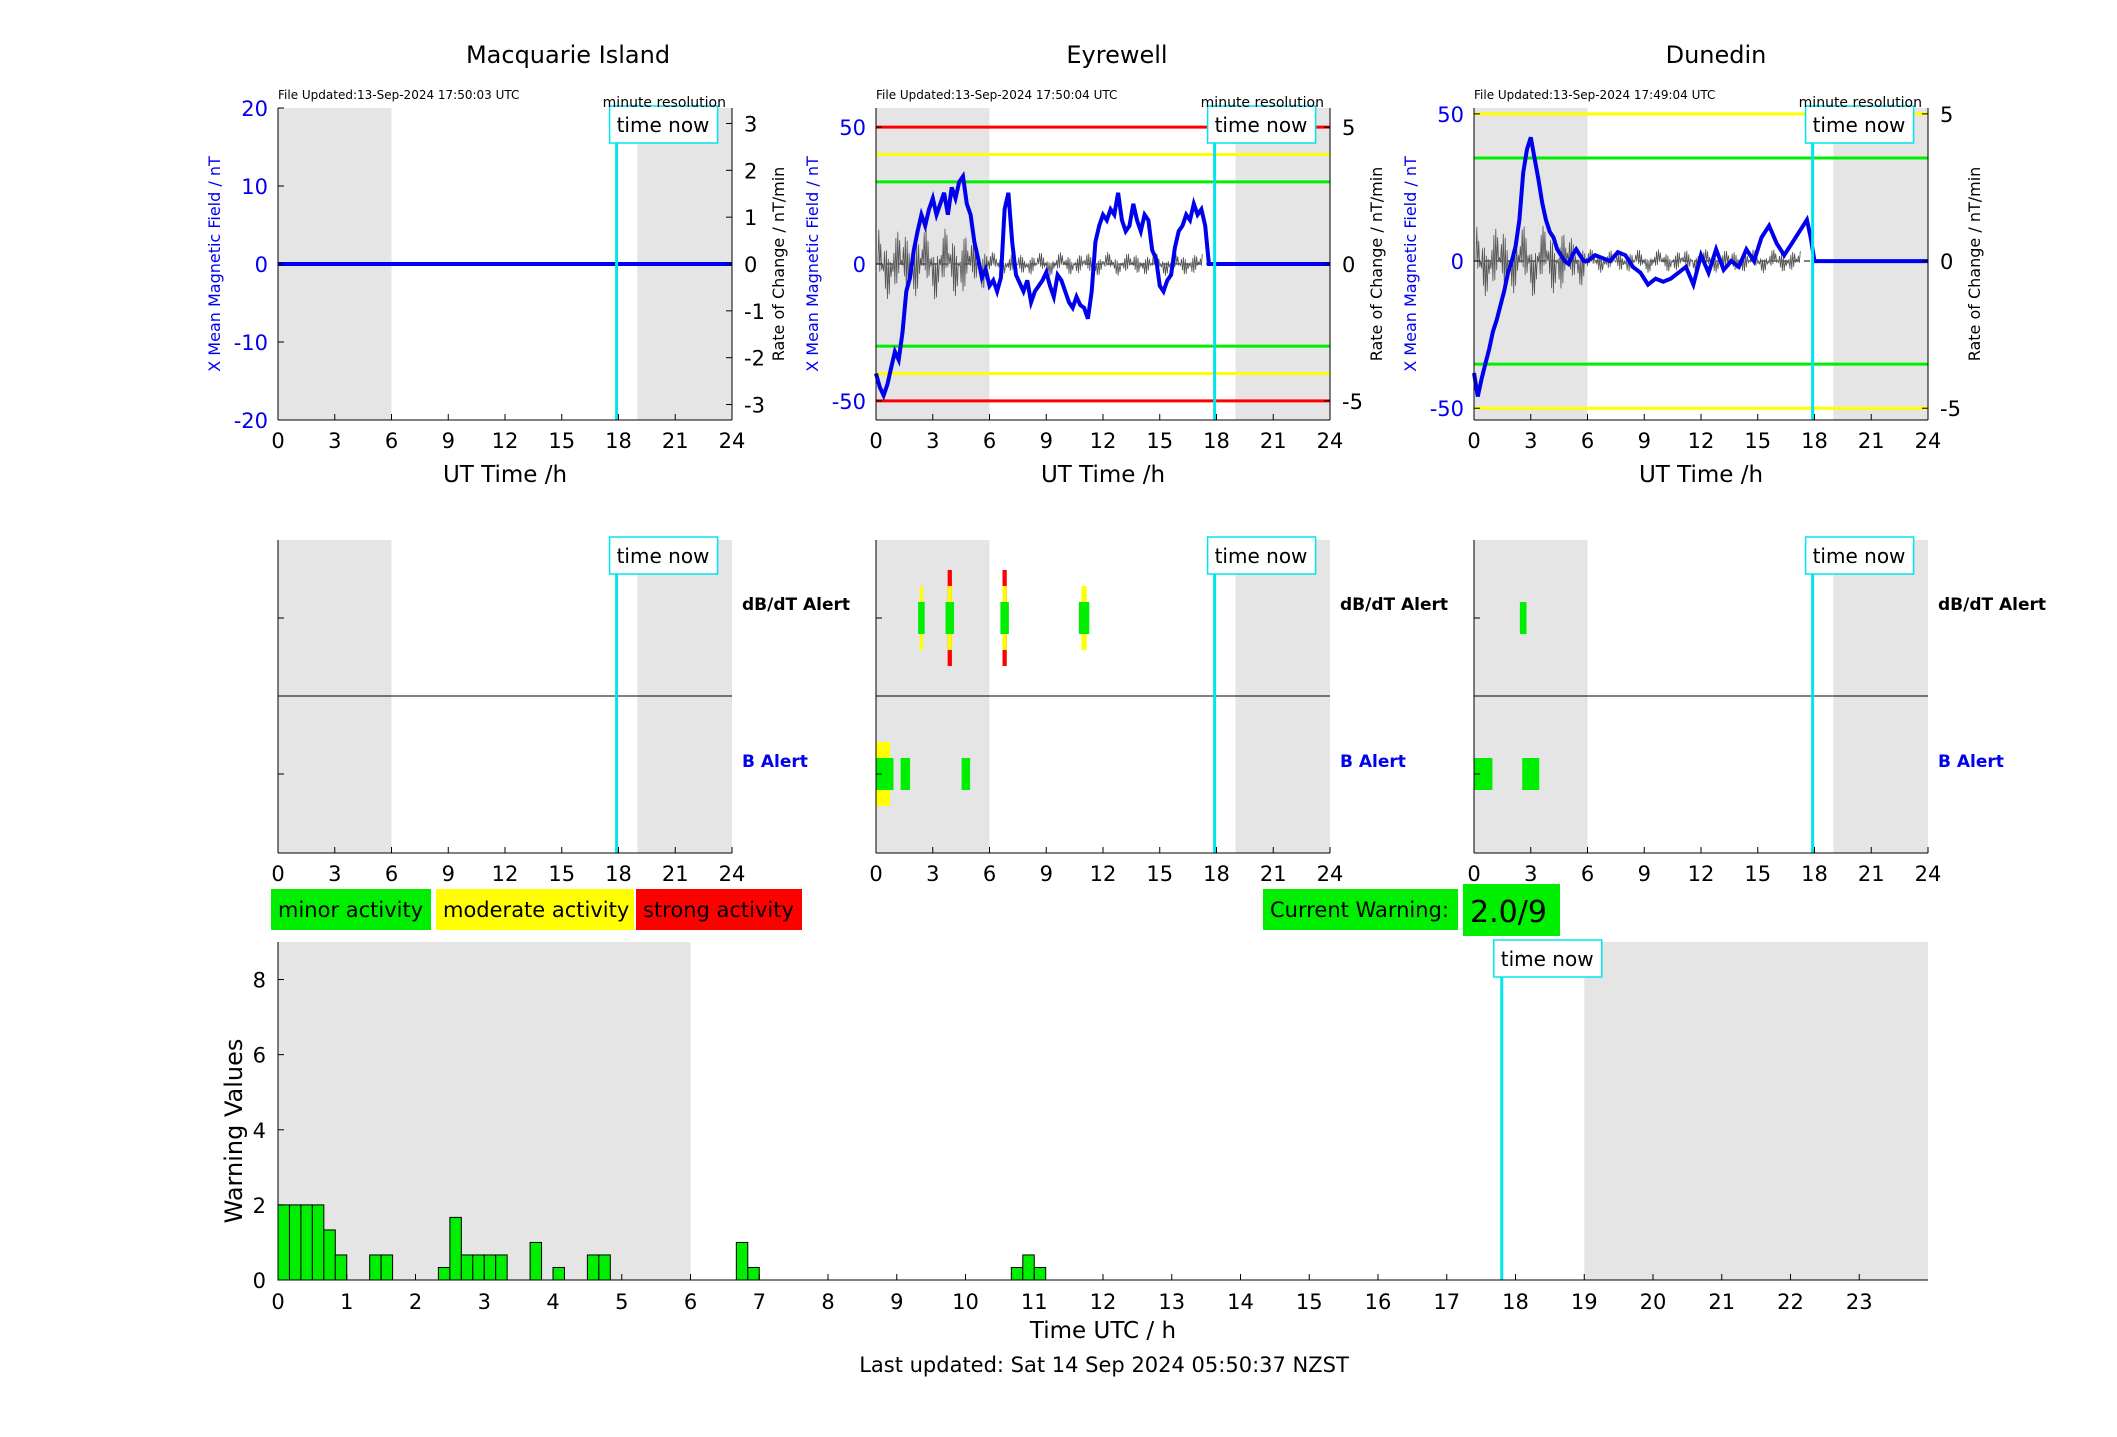 This screenshot has width=2117, height=1437. Describe the element at coordinates (254, 187) in the screenshot. I see `y-tick-label: 10` at that location.